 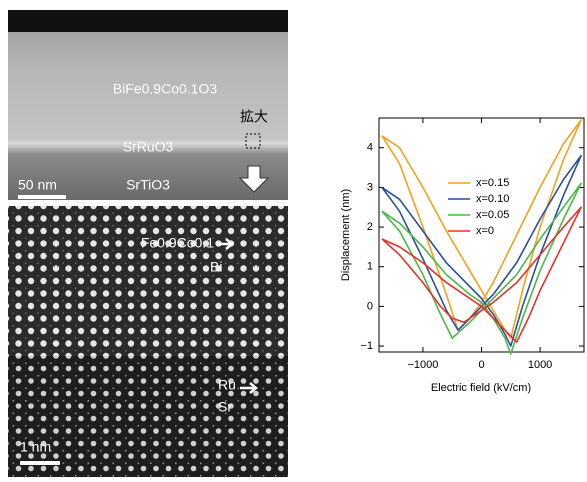 What do you see at coordinates (148, 416) in the screenshot?
I see `substrate-lattice` at bounding box center [148, 416].